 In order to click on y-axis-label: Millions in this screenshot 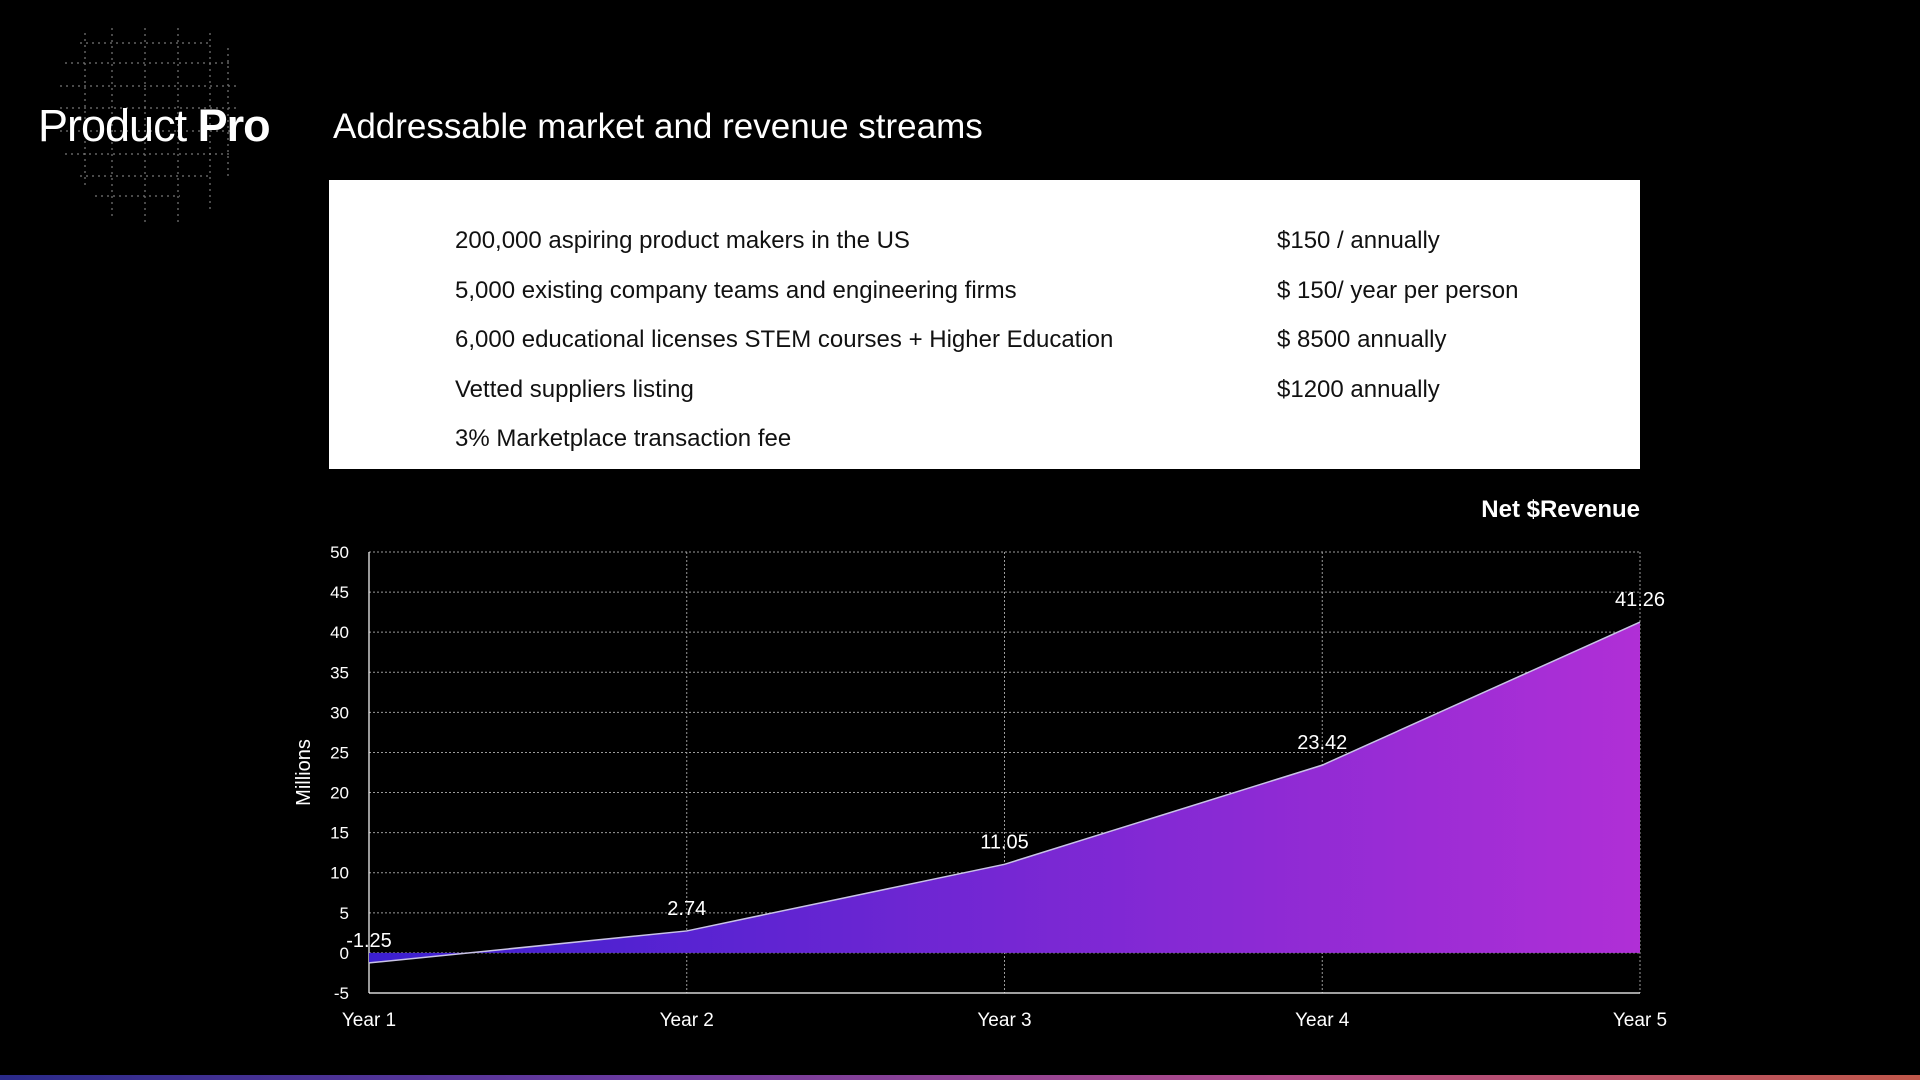, I will do `click(304, 772)`.